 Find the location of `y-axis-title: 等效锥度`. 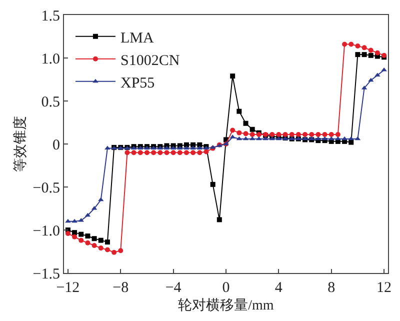

y-axis-title: 等效锥度 is located at coordinates (20, 144).